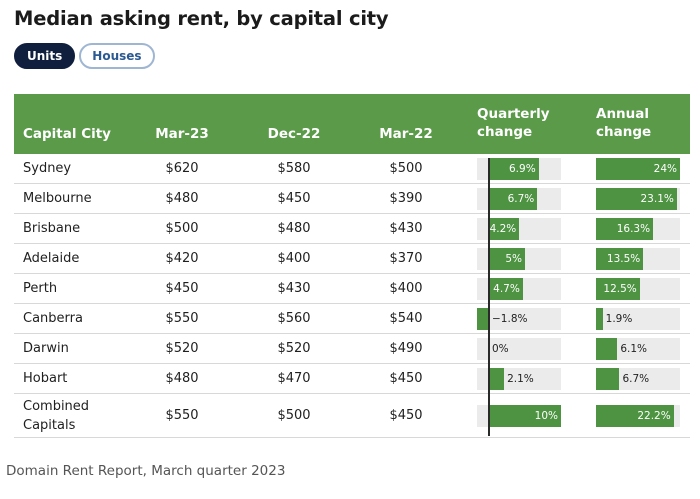 The height and width of the screenshot is (499, 700). I want to click on quarterly-change-track: 5%, so click(519, 259).